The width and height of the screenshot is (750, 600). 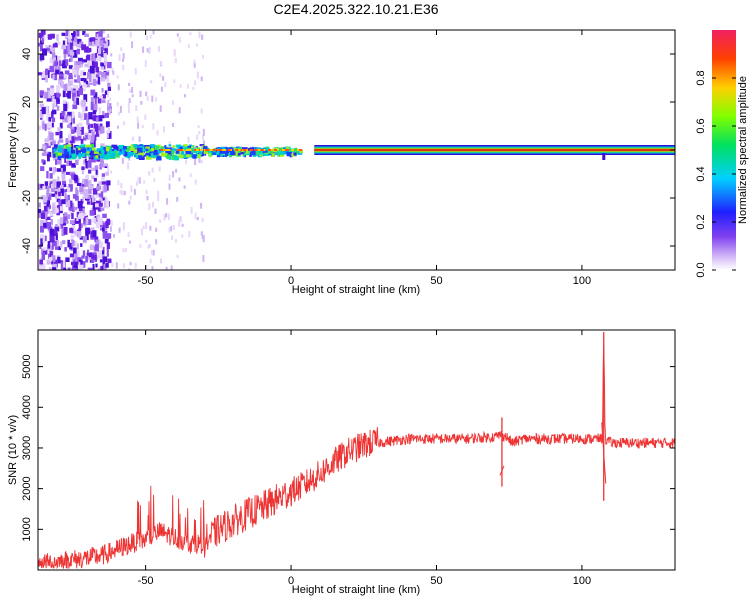 I want to click on snr-x-label: Height of straight line (km), so click(x=356, y=590).